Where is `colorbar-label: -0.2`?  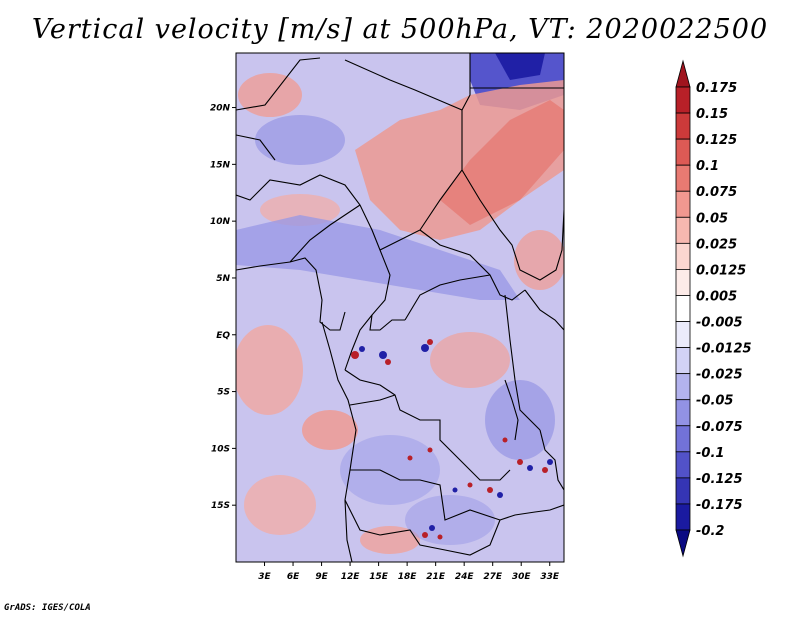
colorbar-label: -0.2 is located at coordinates (710, 531).